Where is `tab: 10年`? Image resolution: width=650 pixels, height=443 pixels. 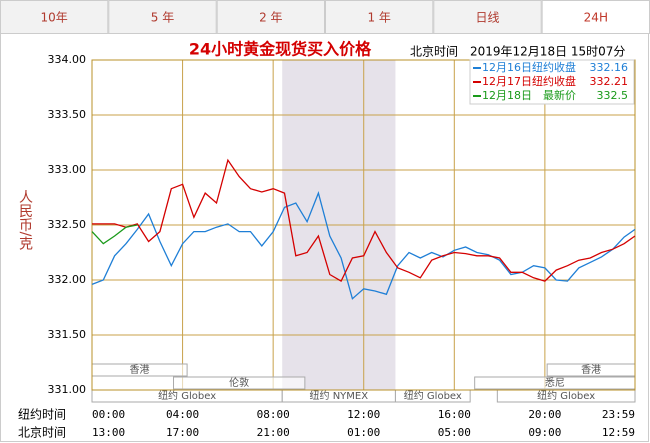 tab: 10年 is located at coordinates (54, 17).